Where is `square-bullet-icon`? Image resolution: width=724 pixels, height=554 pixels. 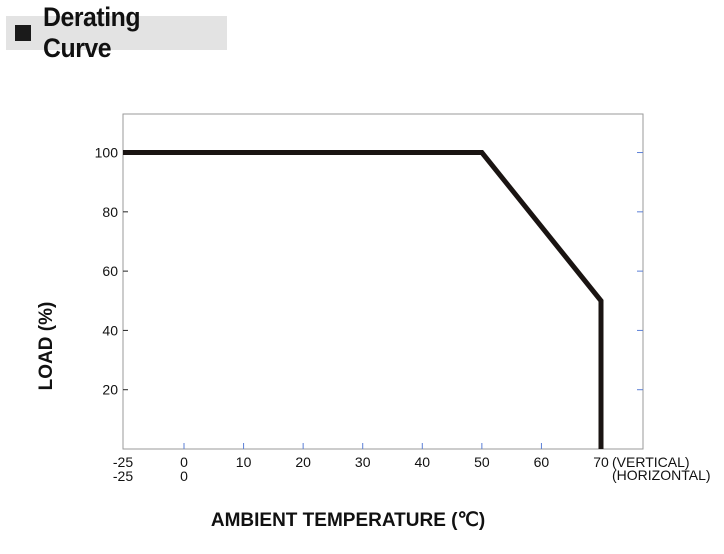 square-bullet-icon is located at coordinates (23, 33).